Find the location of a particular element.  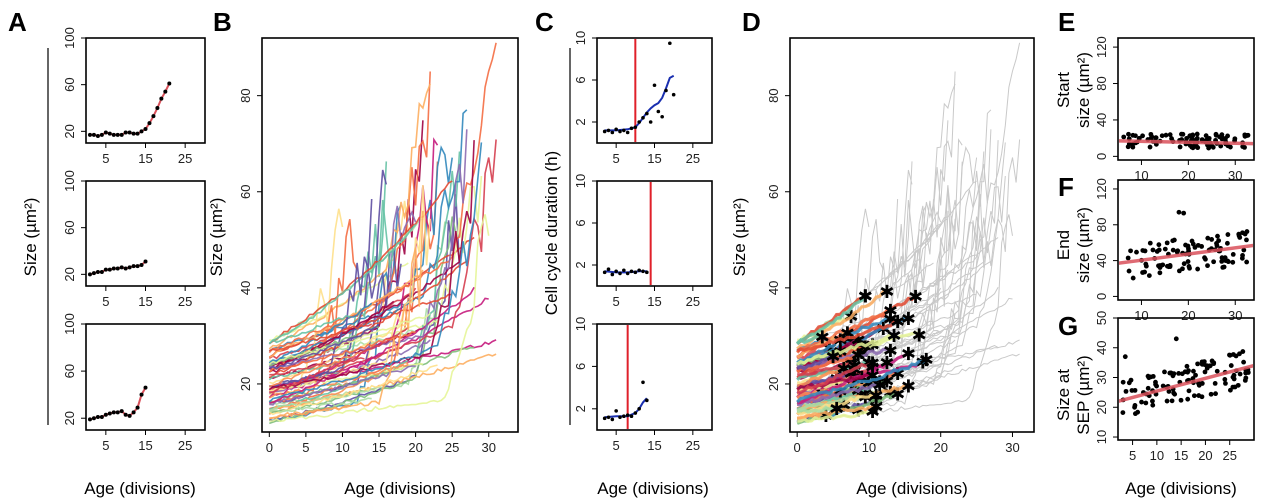

y-axis-title-d: Size (µm²) is located at coordinates (739, 237).